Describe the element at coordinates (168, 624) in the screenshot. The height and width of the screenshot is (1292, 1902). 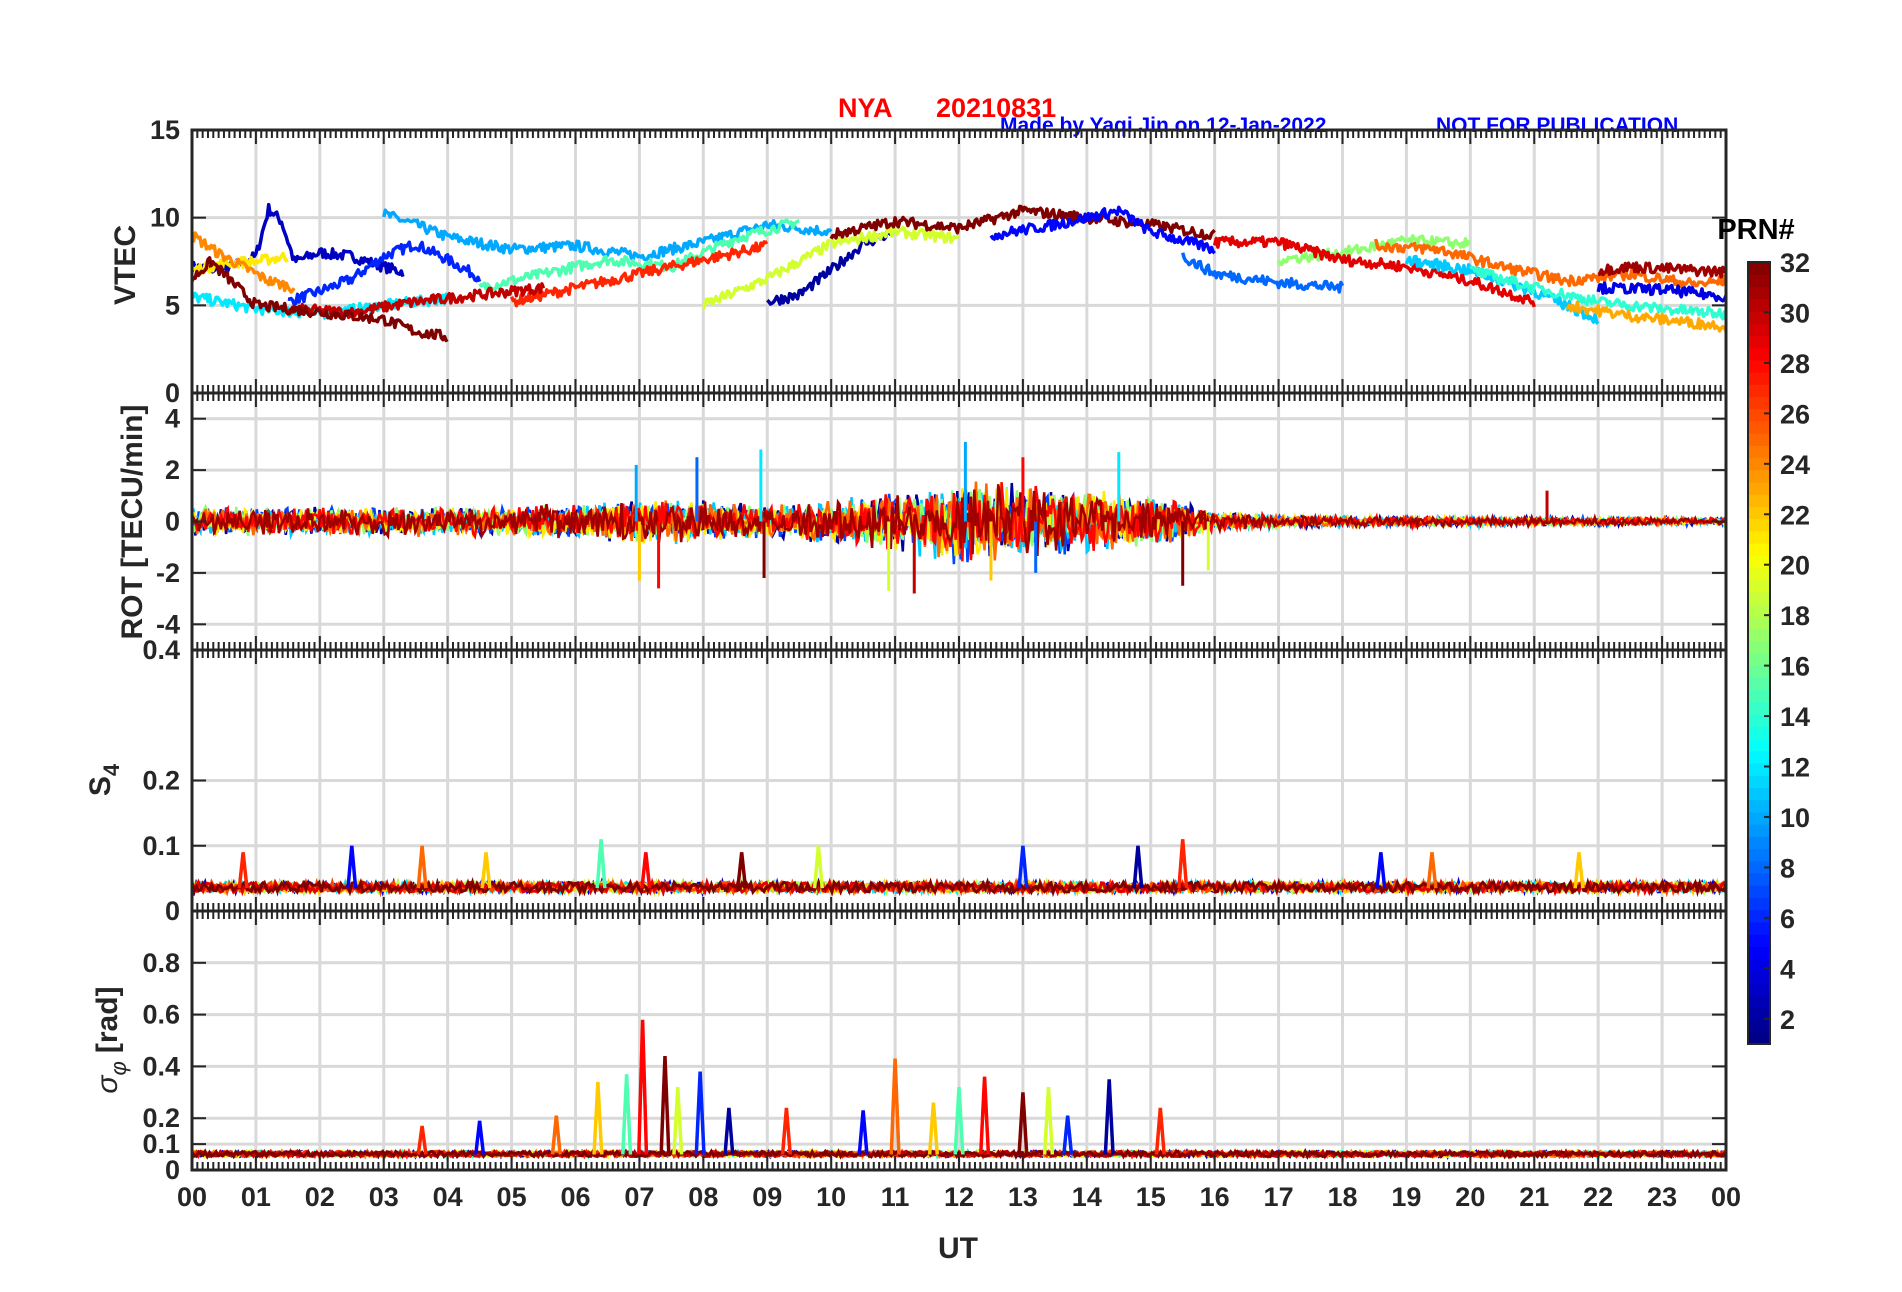
I see `rot-ytick-label: -4` at that location.